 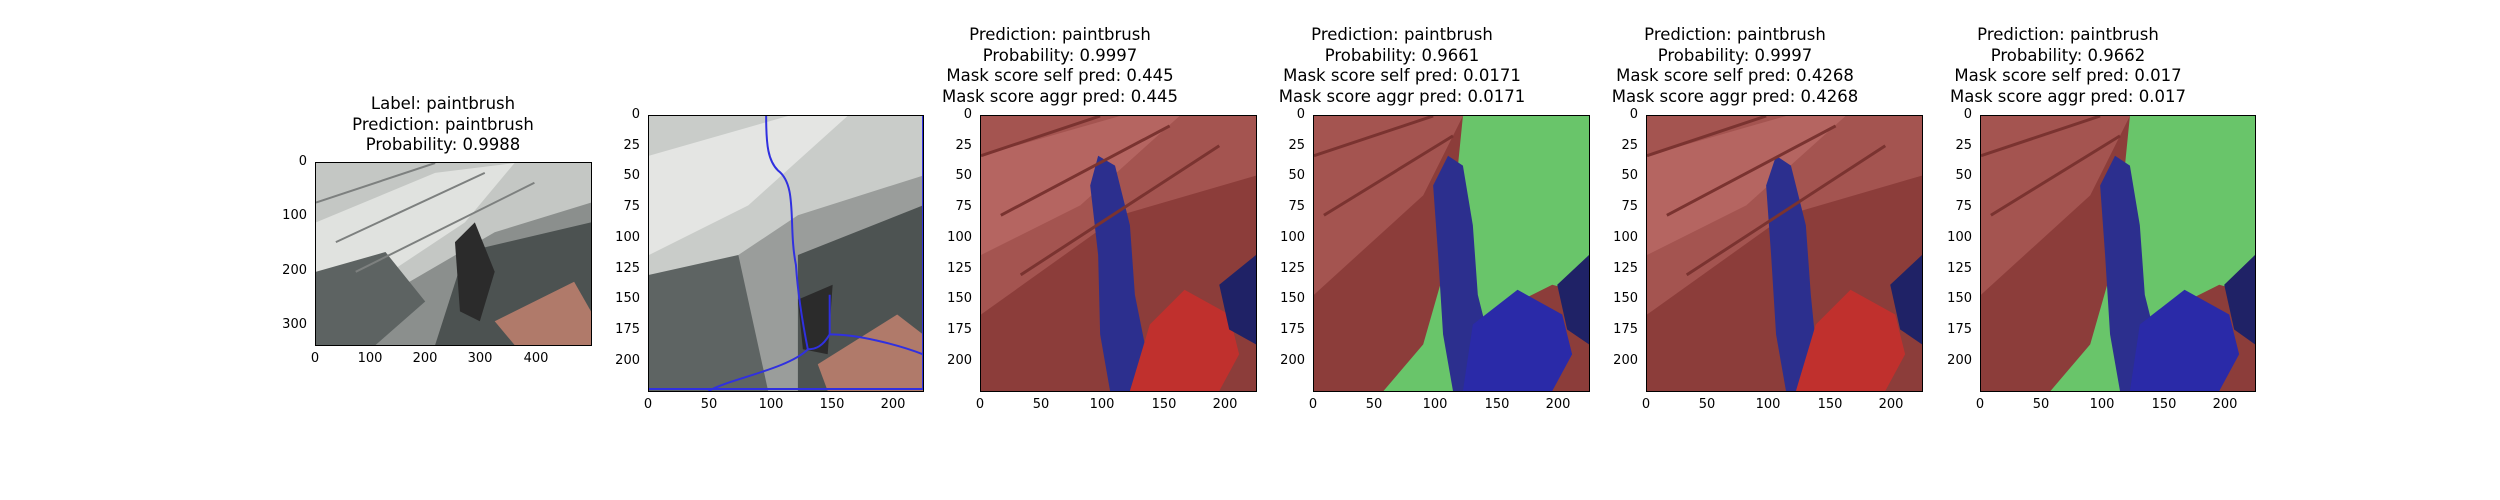 I want to click on title-line-aggr-score: Mask score aggr pred: 0.445, so click(x=1060, y=96).